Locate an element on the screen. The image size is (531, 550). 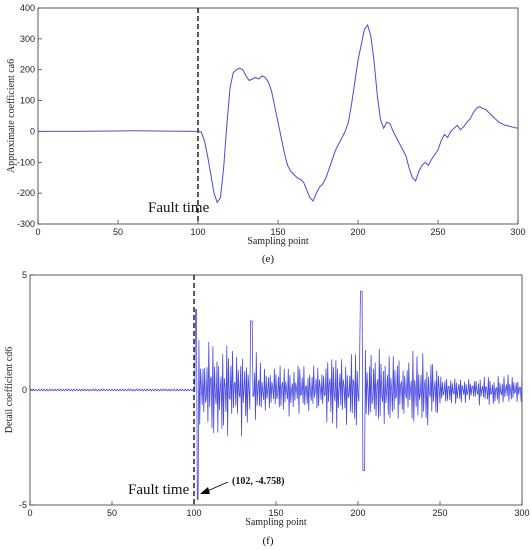
y-tick-label: 400 is located at coordinates (27, 8).